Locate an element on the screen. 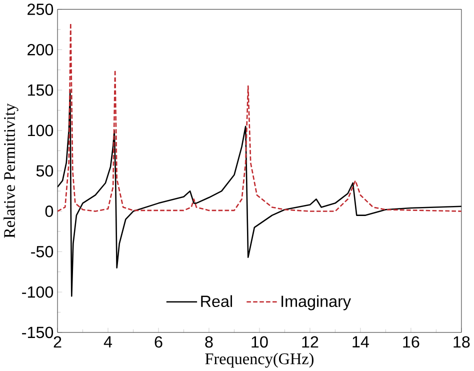 The image size is (474, 371). y-tick-label: 100 is located at coordinates (41, 130).